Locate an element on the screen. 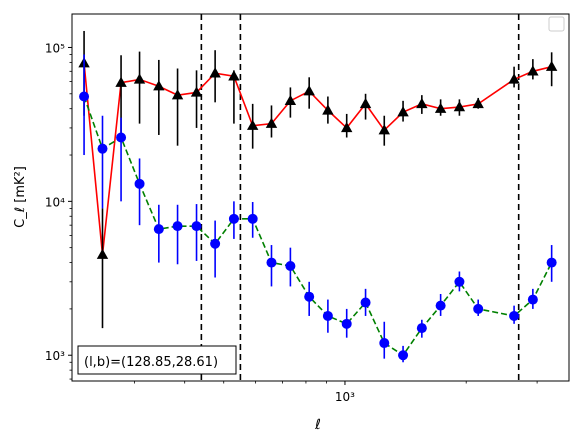 This screenshot has height=441, width=580. y-tick-label-1: 10⁴ is located at coordinates (55, 202).